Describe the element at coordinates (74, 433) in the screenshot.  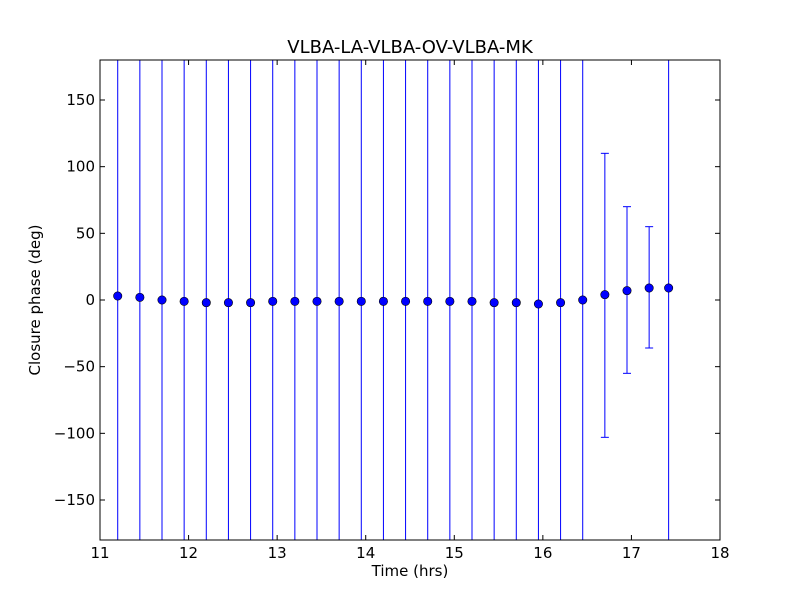
I see `y-tick-label: −100` at that location.